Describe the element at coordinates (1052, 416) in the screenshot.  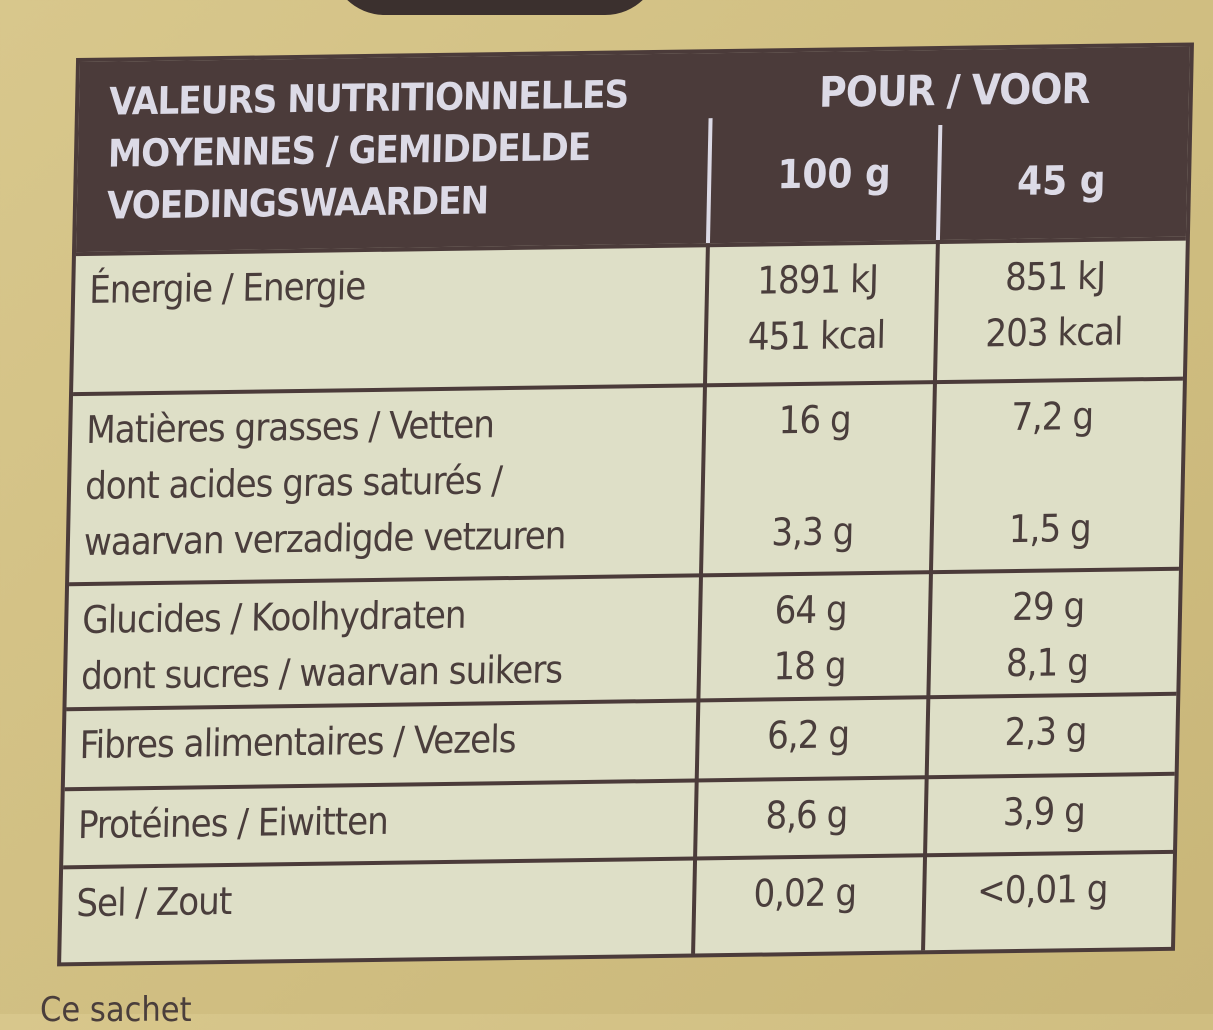
I see `text-line: 7,2 g` at that location.